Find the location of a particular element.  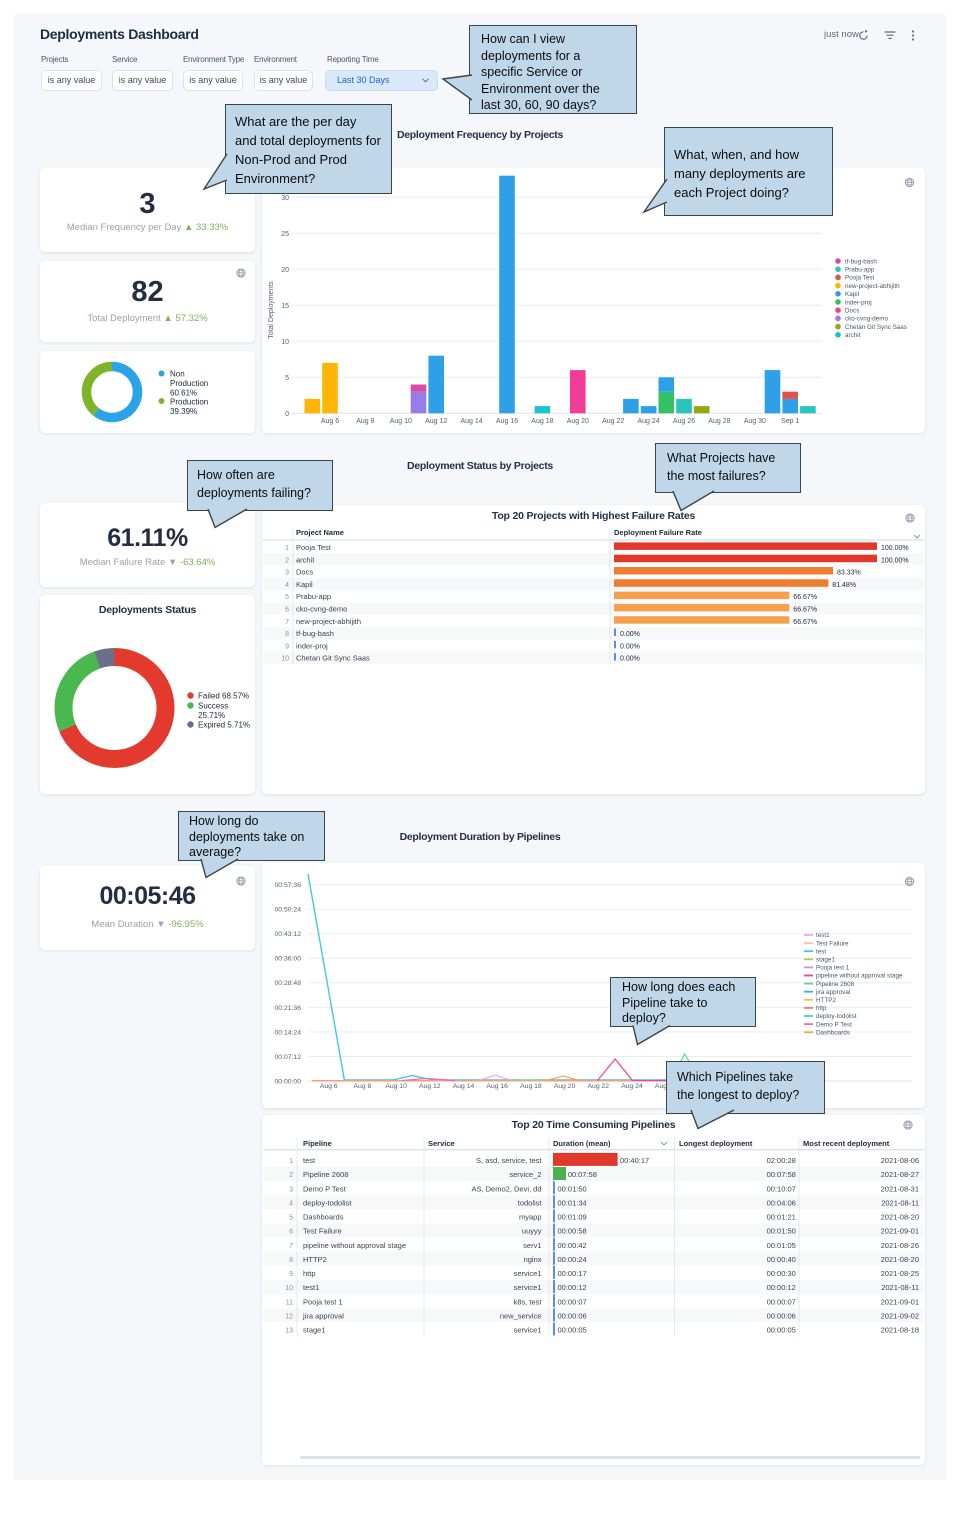

svg-text: 00:14:24 is located at coordinates (288, 1032).